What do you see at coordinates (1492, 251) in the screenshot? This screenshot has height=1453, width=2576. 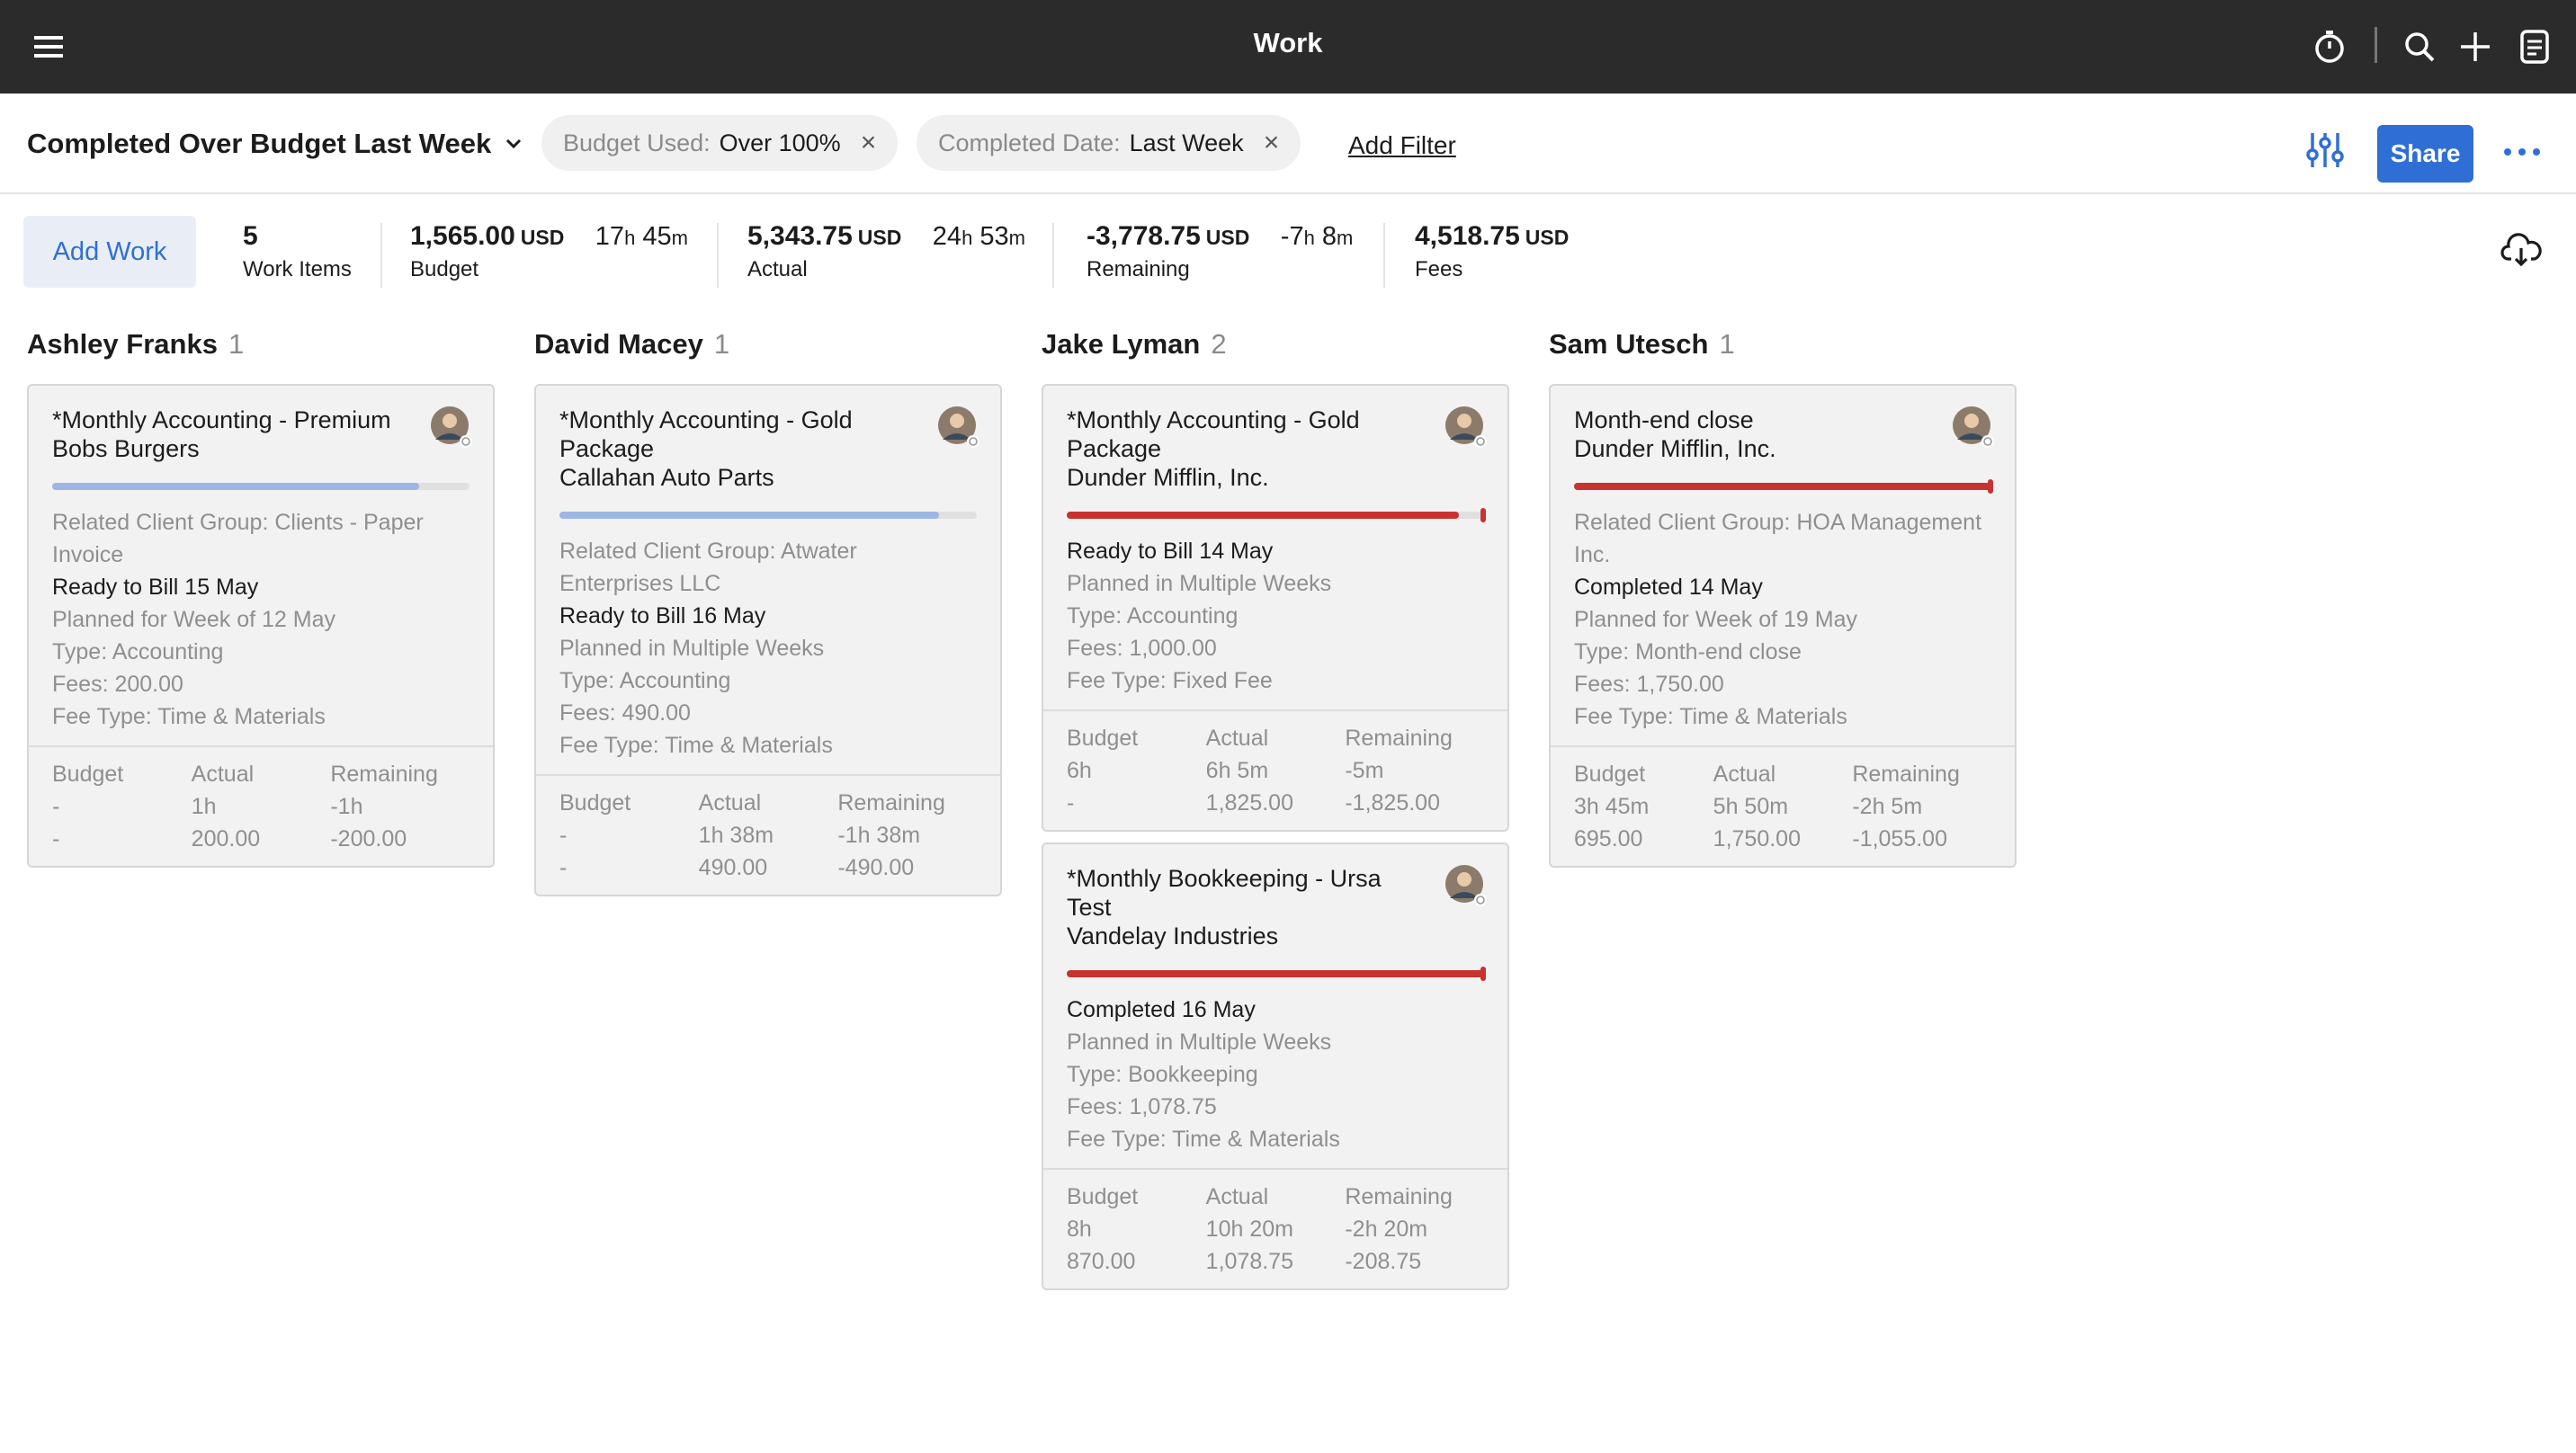 I see `fees-stat: 4,518.75 USD Fees` at bounding box center [1492, 251].